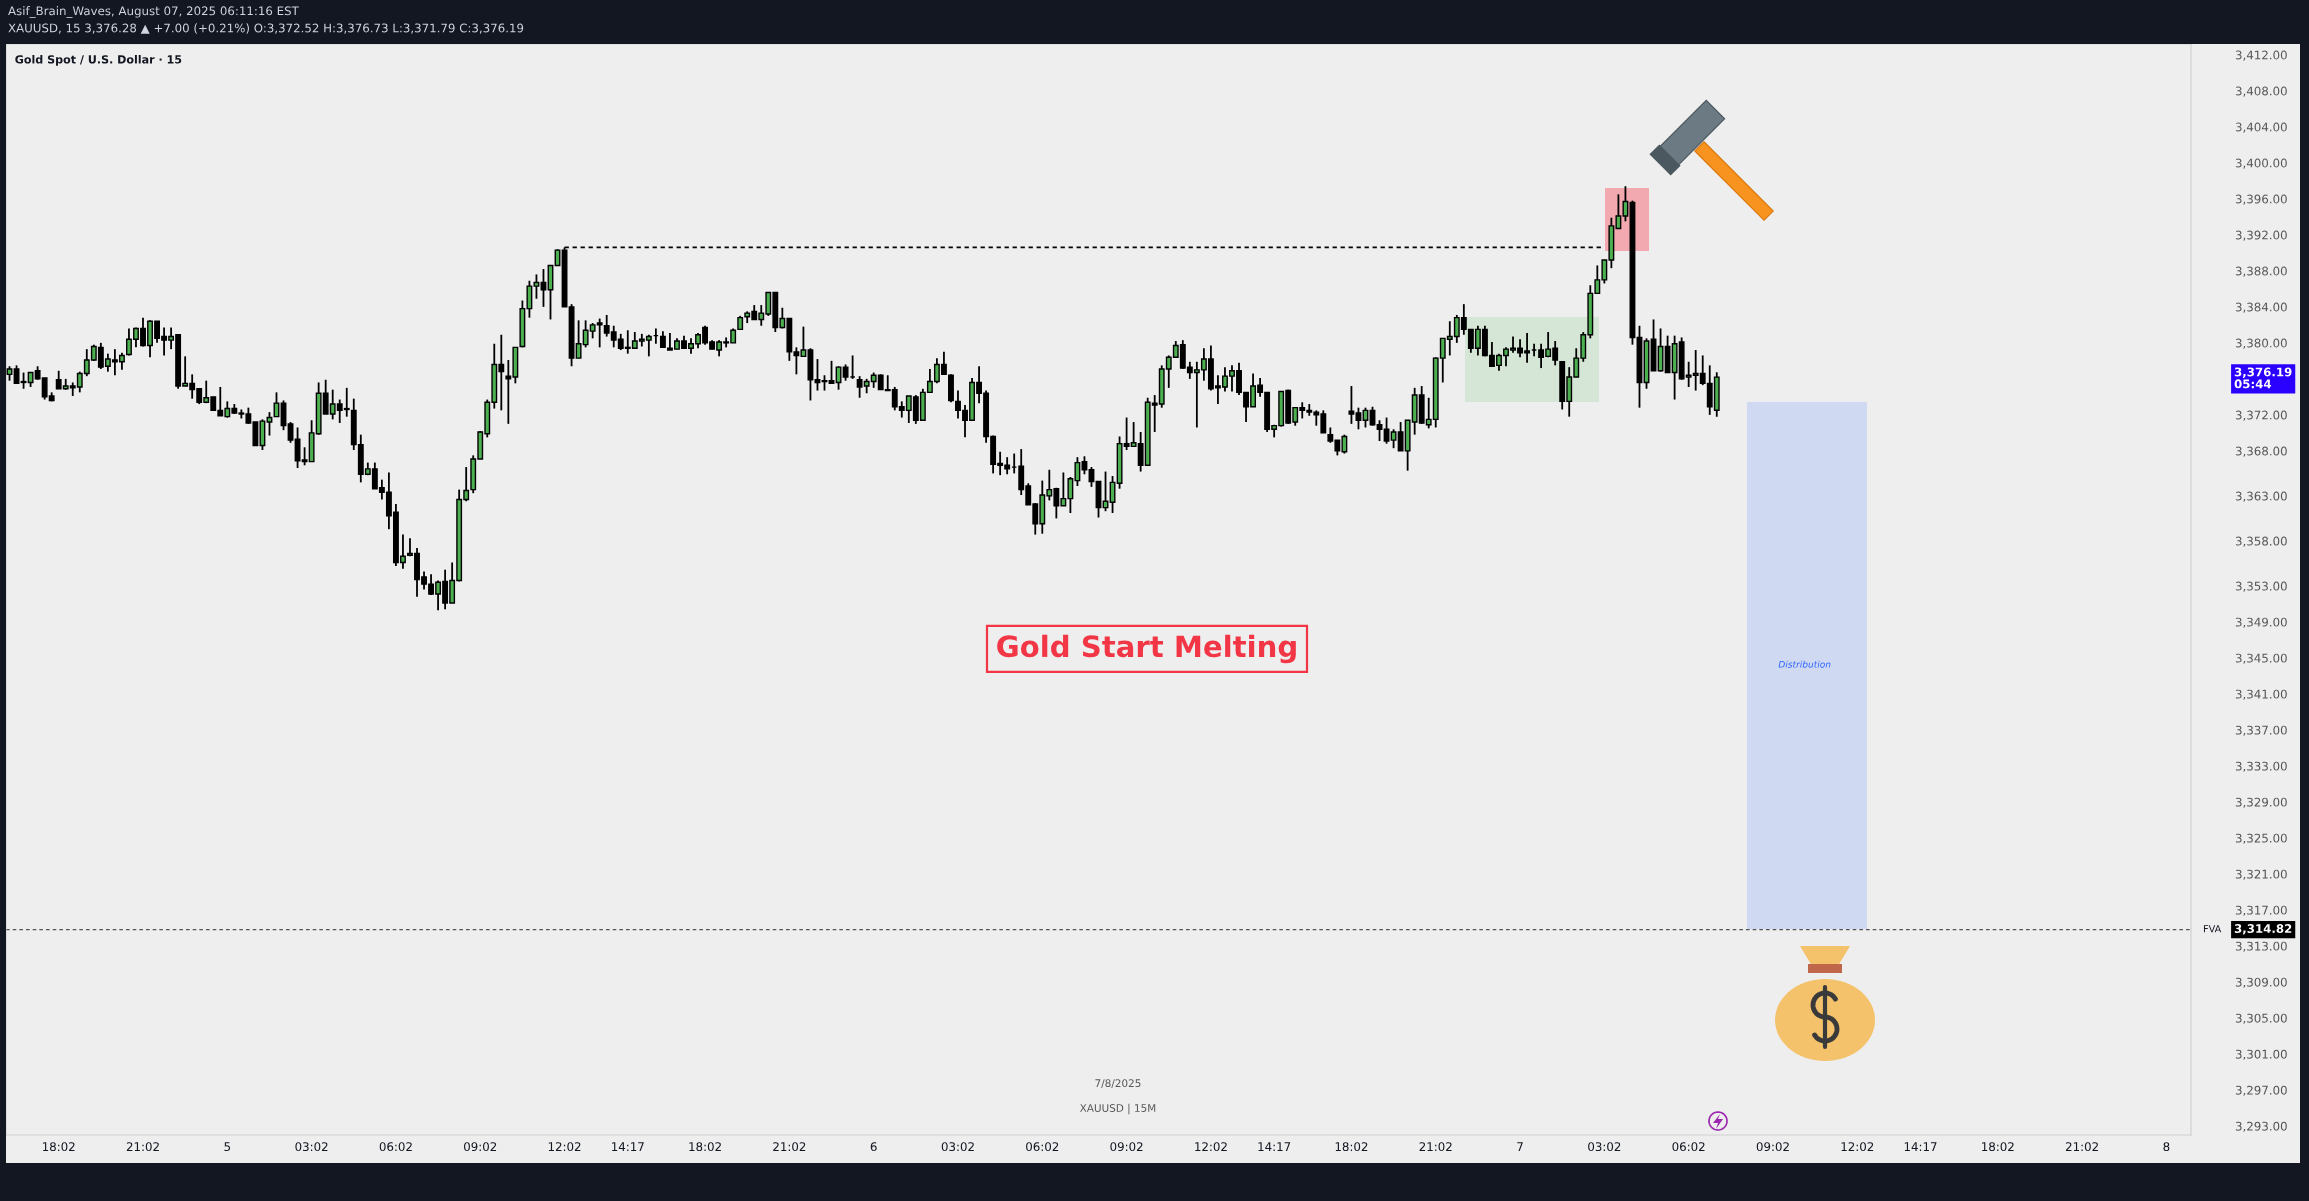 The height and width of the screenshot is (1201, 2309). I want to click on annotation: 7/8/2025, so click(1118, 1083).